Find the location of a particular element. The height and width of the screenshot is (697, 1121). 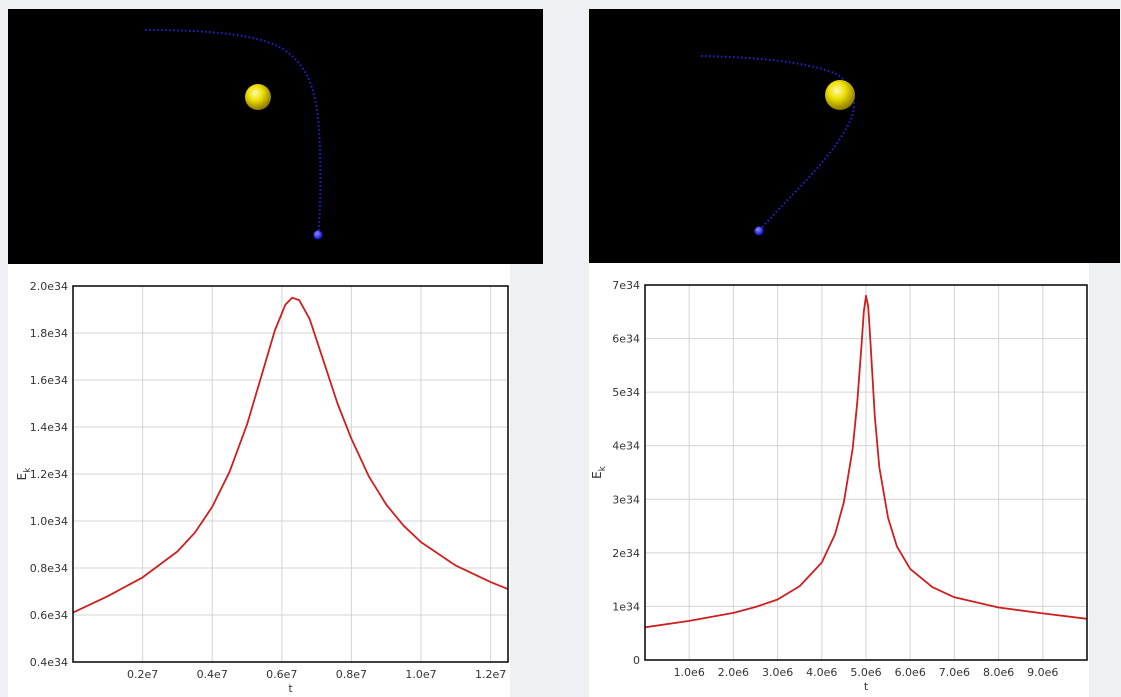

left-orbit-svg is located at coordinates (233, 134).